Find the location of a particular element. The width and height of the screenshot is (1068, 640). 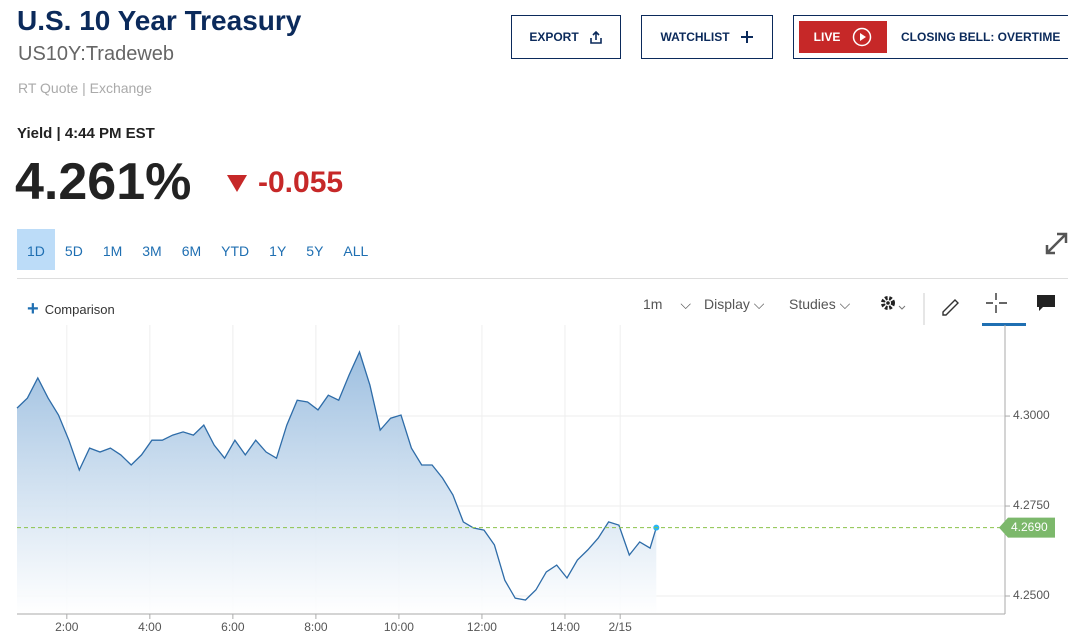

last-price-badge is located at coordinates (1027, 527).